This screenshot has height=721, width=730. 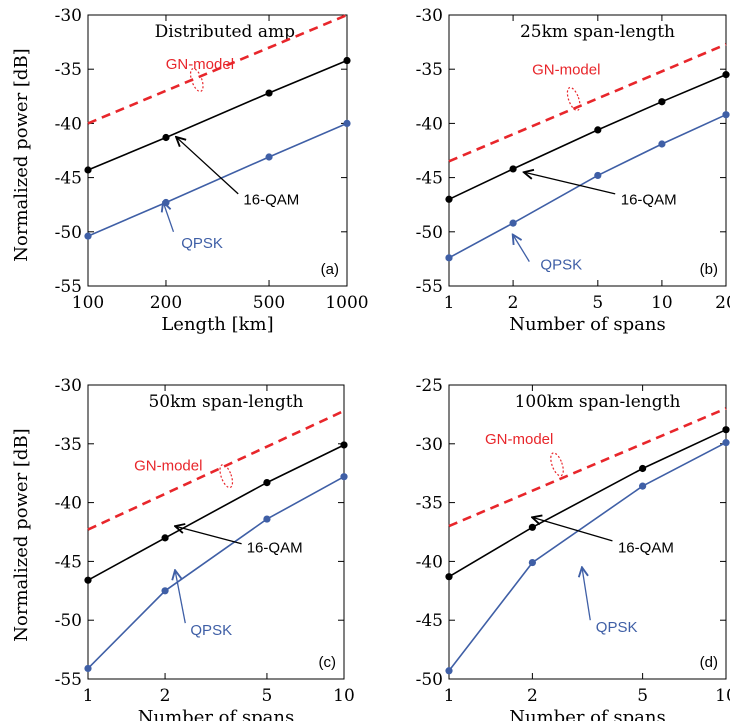 What do you see at coordinates (429, 386) in the screenshot?
I see `y-tick-label: -25` at bounding box center [429, 386].